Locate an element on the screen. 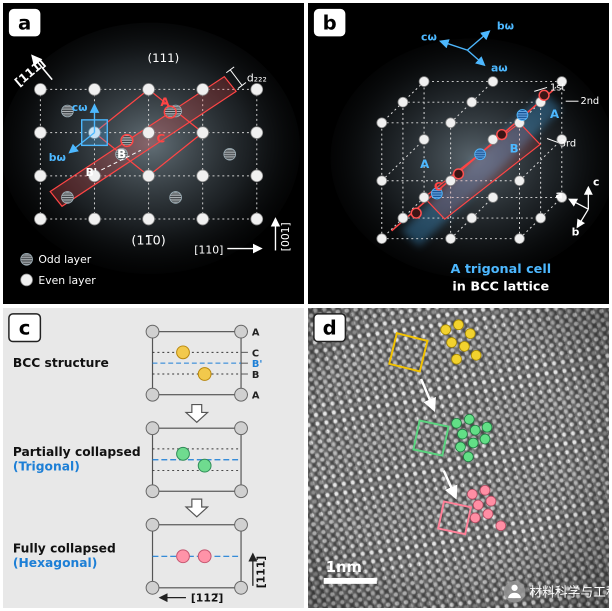 Image resolution: width=612 pixels, height=611 pixels. scale-bar is located at coordinates (350, 580).